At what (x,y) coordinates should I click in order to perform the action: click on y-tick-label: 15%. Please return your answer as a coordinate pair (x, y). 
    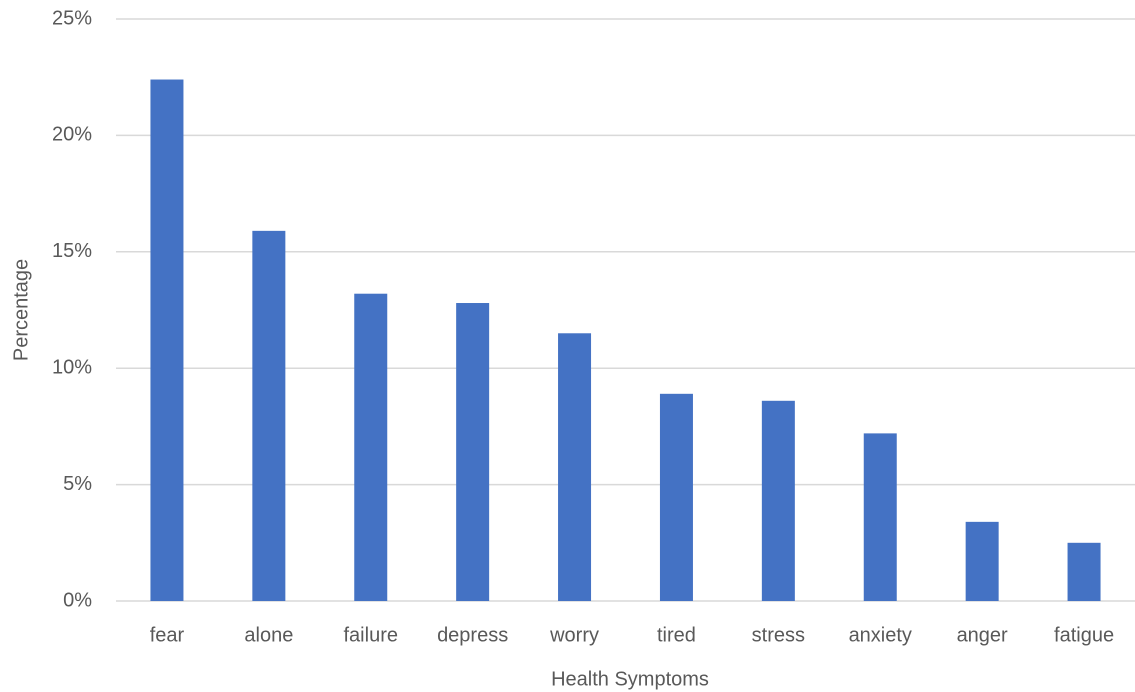
    Looking at the image, I should click on (72, 251).